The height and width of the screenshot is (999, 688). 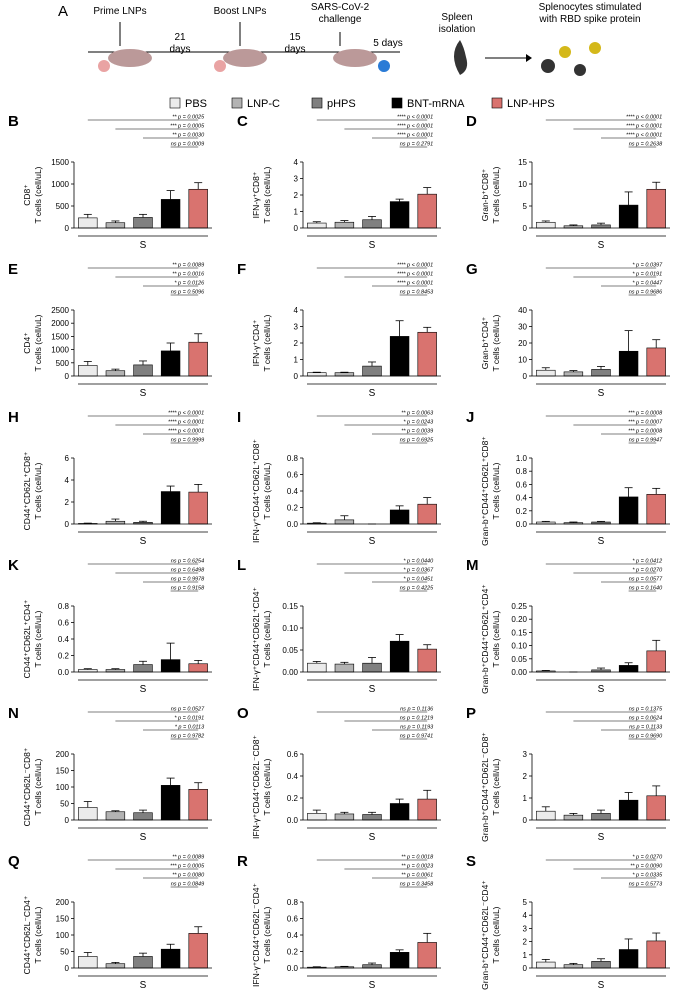 What do you see at coordinates (646, 589) in the screenshot?
I see `significance-label: ns p = 0.1640` at bounding box center [646, 589].